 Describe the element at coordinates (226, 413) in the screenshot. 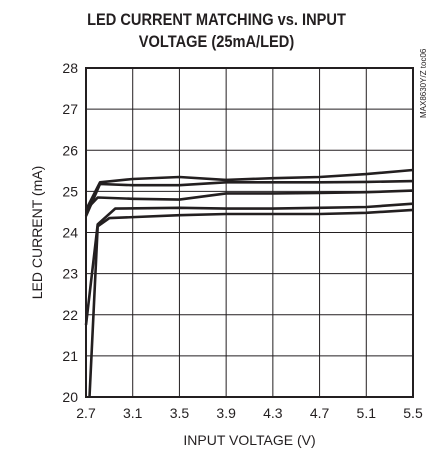

I see `x-tick-label: 3.9` at that location.